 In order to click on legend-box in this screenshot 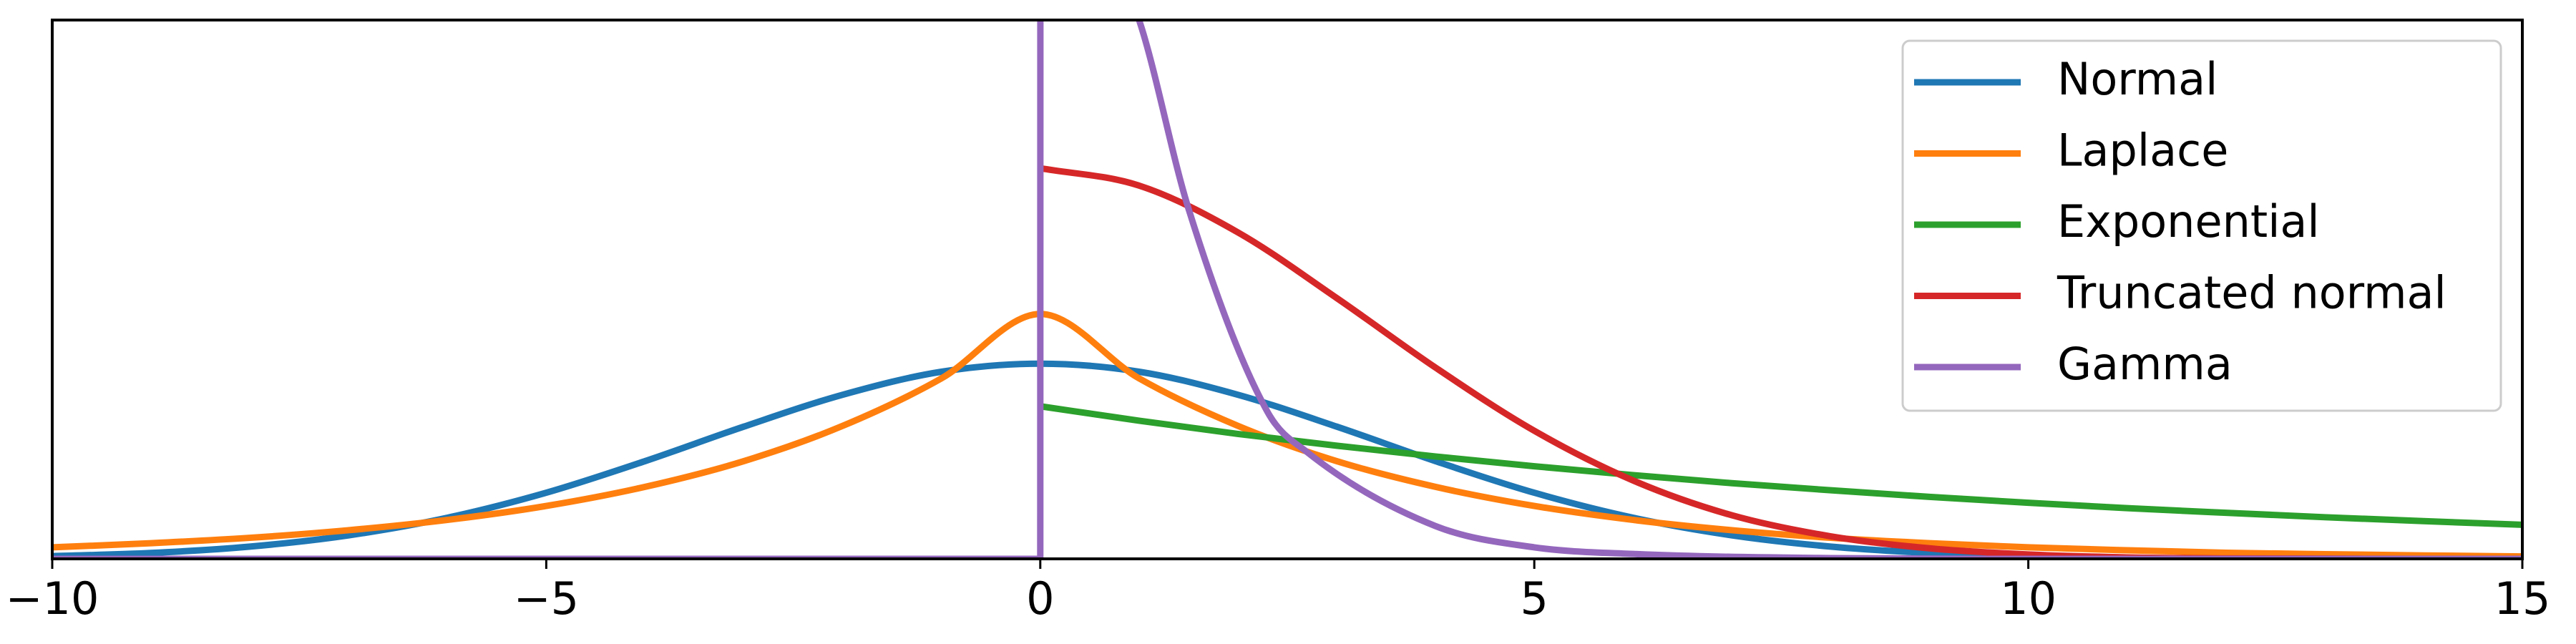, I will do `click(2201, 226)`.